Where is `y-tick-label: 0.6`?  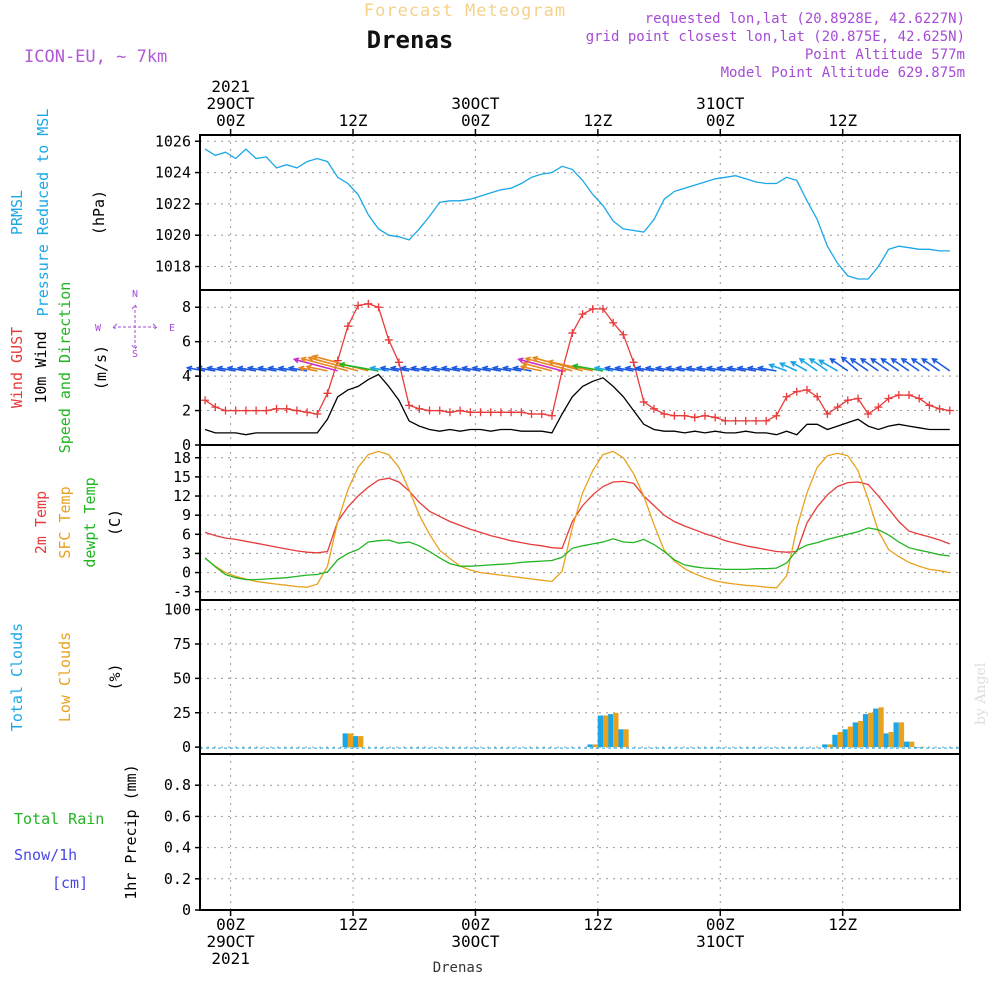
y-tick-label: 0.6 is located at coordinates (177, 816).